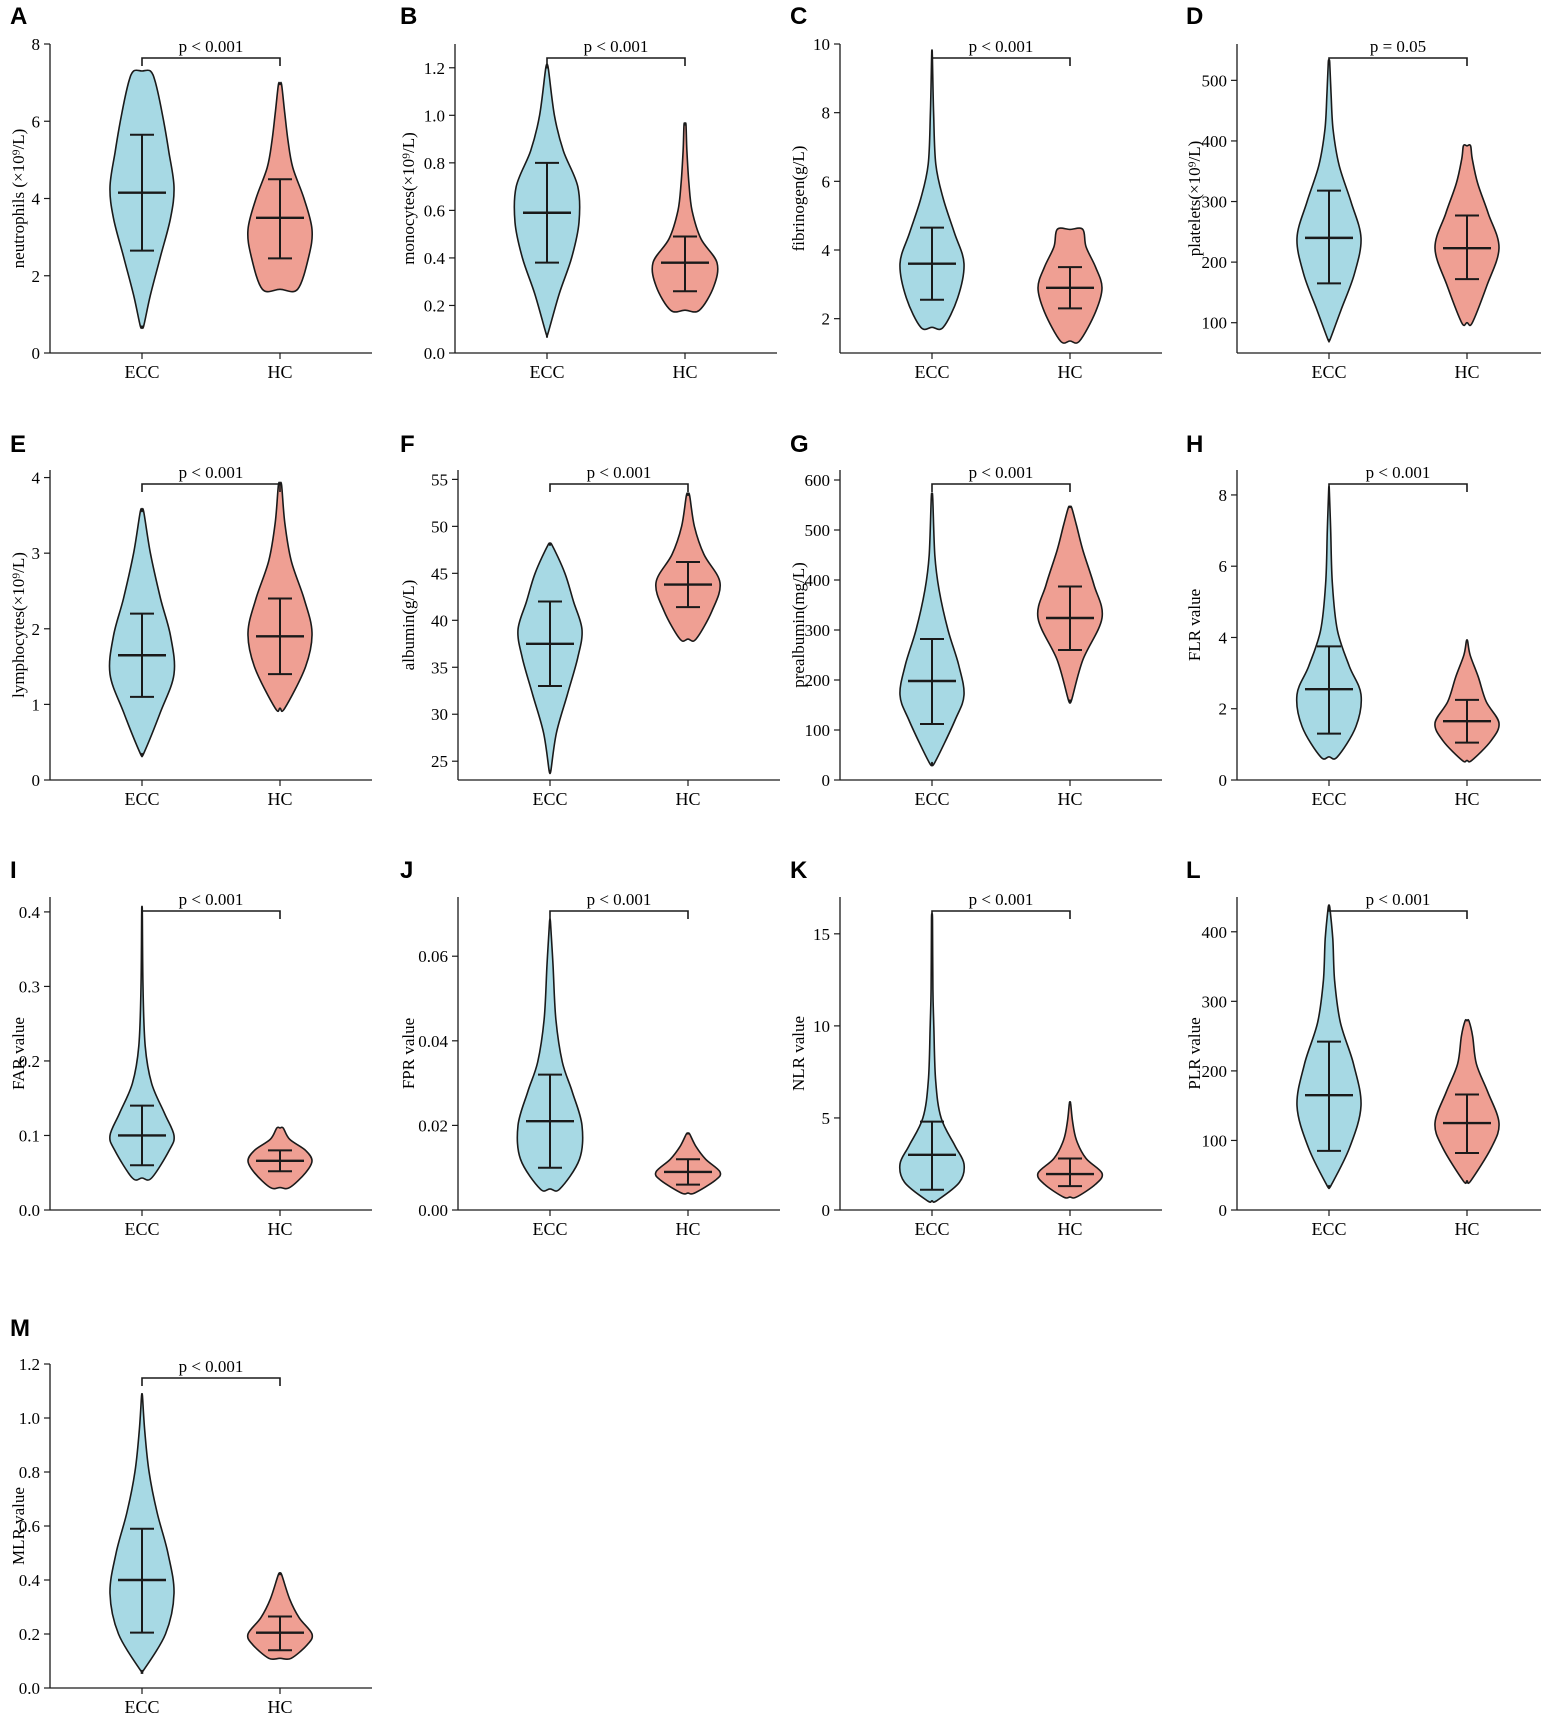  Describe the element at coordinates (18, 16) in the screenshot. I see `panel-label: A` at that location.